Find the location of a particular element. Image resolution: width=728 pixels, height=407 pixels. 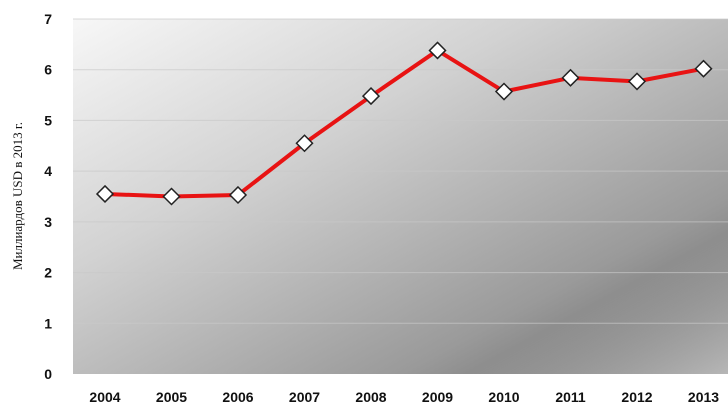

x-tick-label: 2013 is located at coordinates (703, 397).